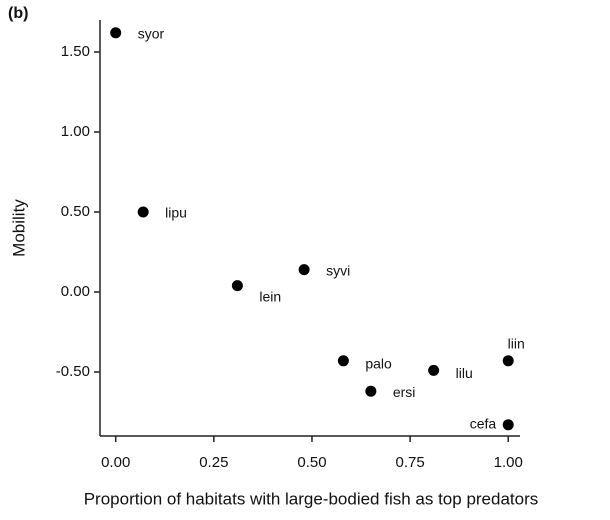 The image size is (610, 520). What do you see at coordinates (516, 344) in the screenshot?
I see `point-label: liin` at bounding box center [516, 344].